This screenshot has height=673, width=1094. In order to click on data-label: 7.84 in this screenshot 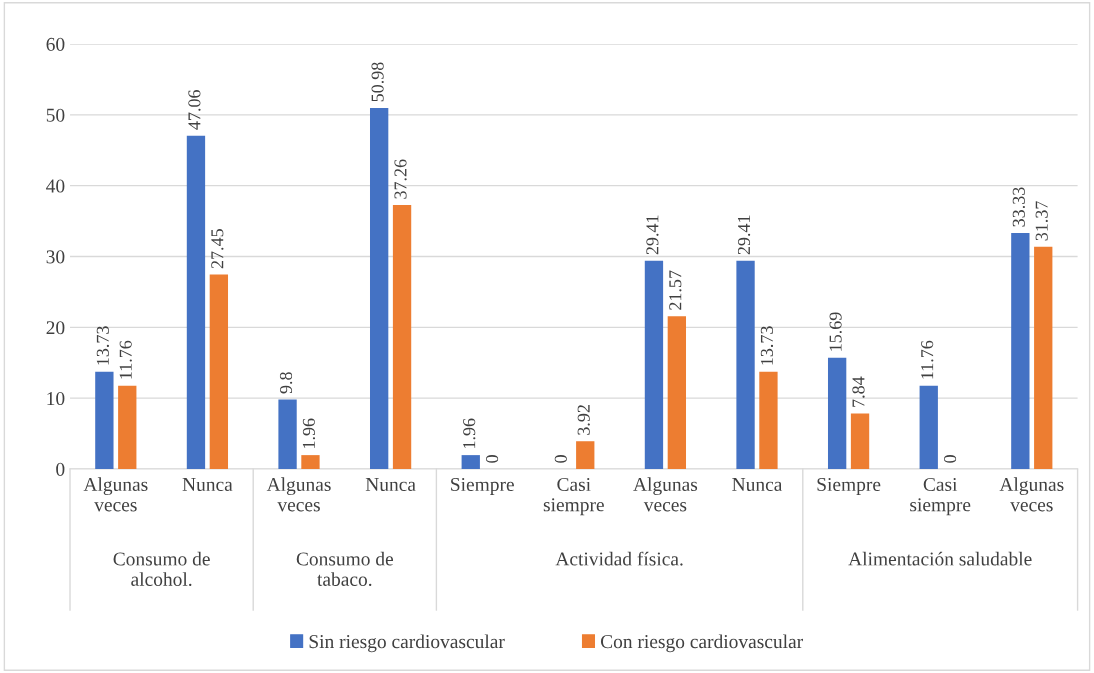, I will do `click(858, 391)`.